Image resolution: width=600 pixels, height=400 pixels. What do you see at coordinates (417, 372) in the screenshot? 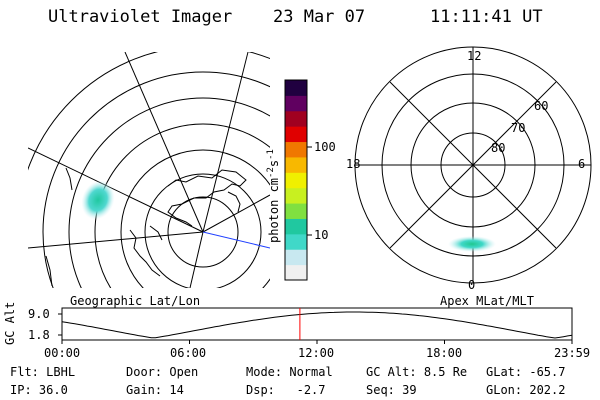
I see `gcalt-info: GC Alt: 8.5 Re` at bounding box center [417, 372].